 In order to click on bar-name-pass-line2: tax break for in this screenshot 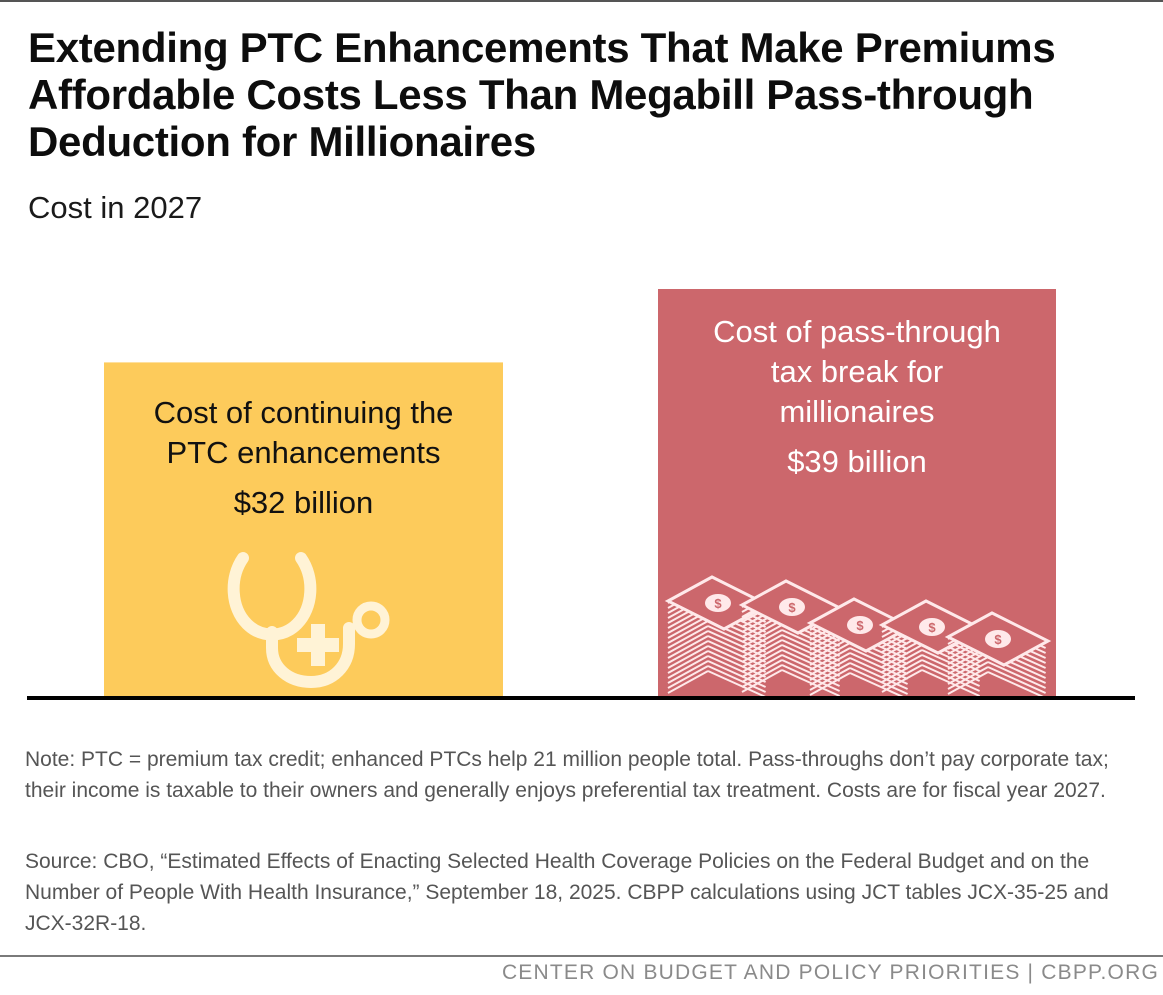, I will do `click(857, 371)`.